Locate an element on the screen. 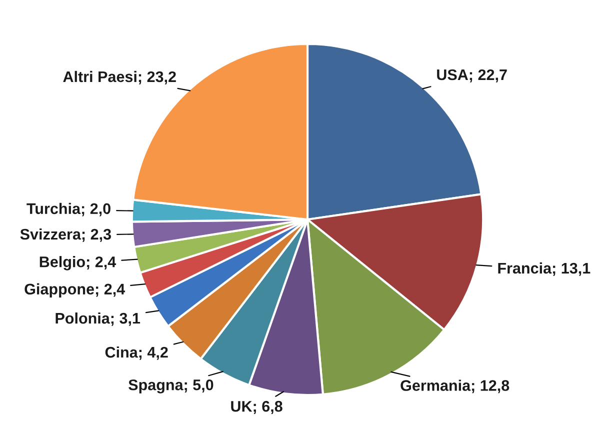  slice-label: Svizzera; 2,3 is located at coordinates (65, 235).